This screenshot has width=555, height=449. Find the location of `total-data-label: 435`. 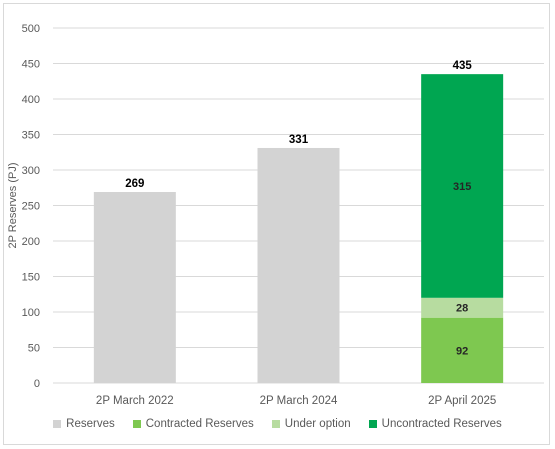

total-data-label: 435 is located at coordinates (463, 66).